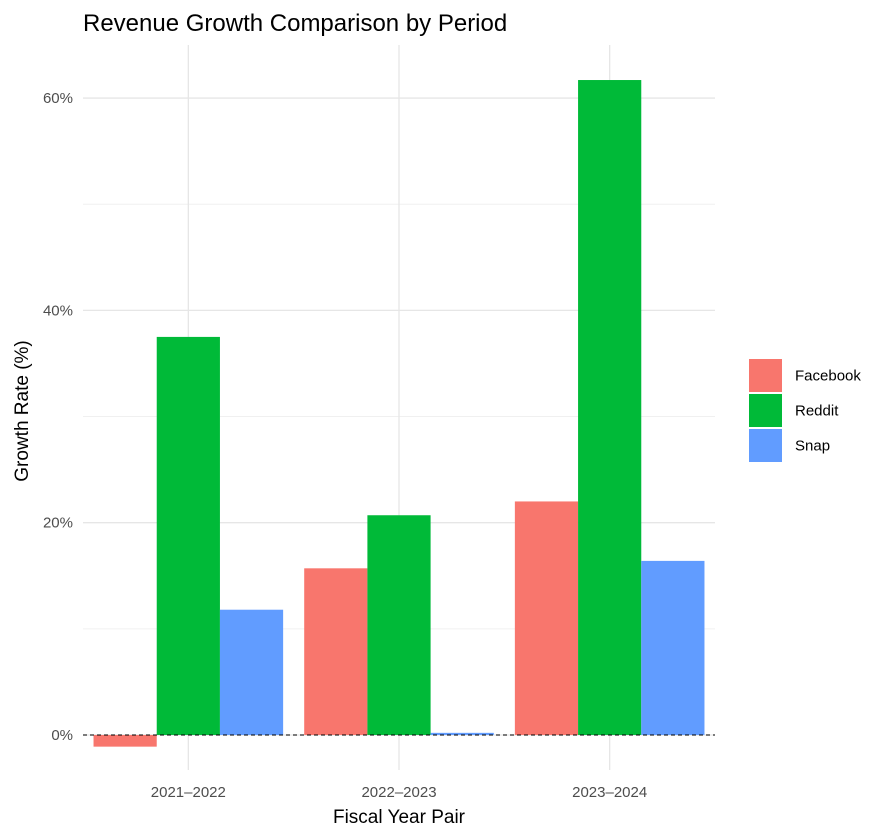 This screenshot has width=895, height=838. What do you see at coordinates (62, 735) in the screenshot?
I see `y-tick-label: 0%` at bounding box center [62, 735].